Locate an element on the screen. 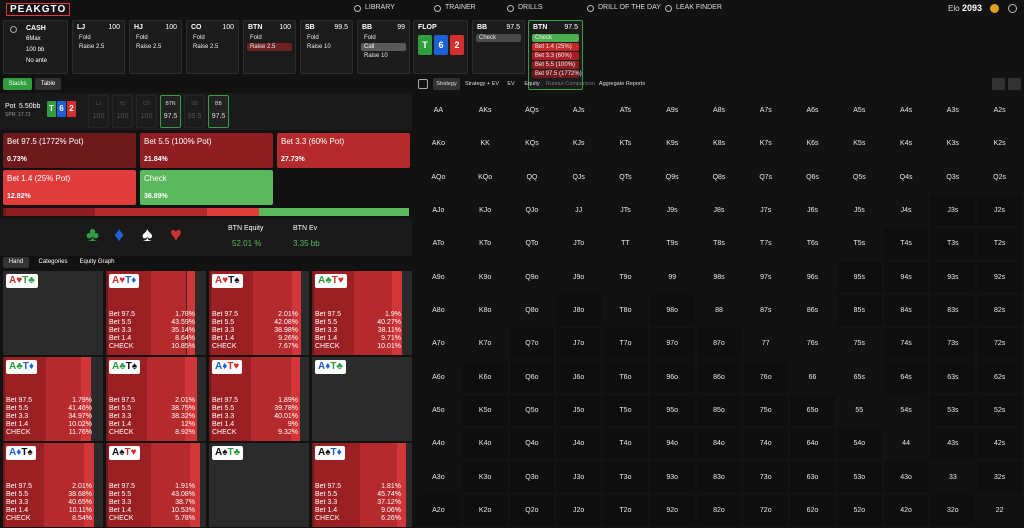 This screenshot has width=1024, height=528. range-cell: 62s is located at coordinates (999, 377).